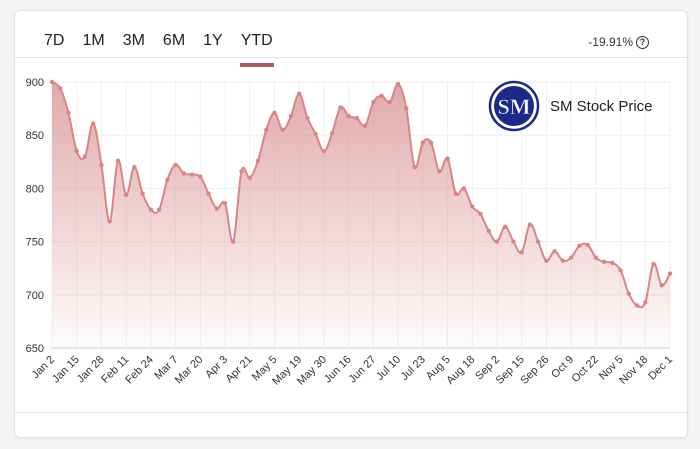  I want to click on x-tick-label: Dec 1, so click(660, 368).